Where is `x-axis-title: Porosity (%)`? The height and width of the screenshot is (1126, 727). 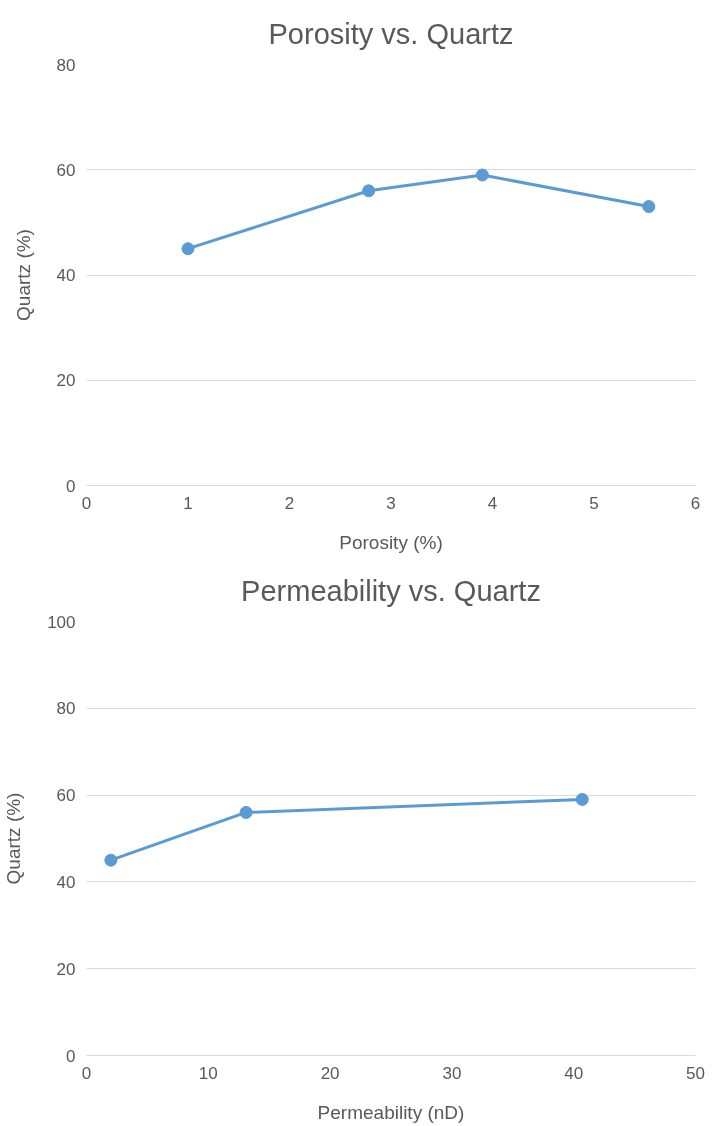 x-axis-title: Porosity (%) is located at coordinates (391, 542).